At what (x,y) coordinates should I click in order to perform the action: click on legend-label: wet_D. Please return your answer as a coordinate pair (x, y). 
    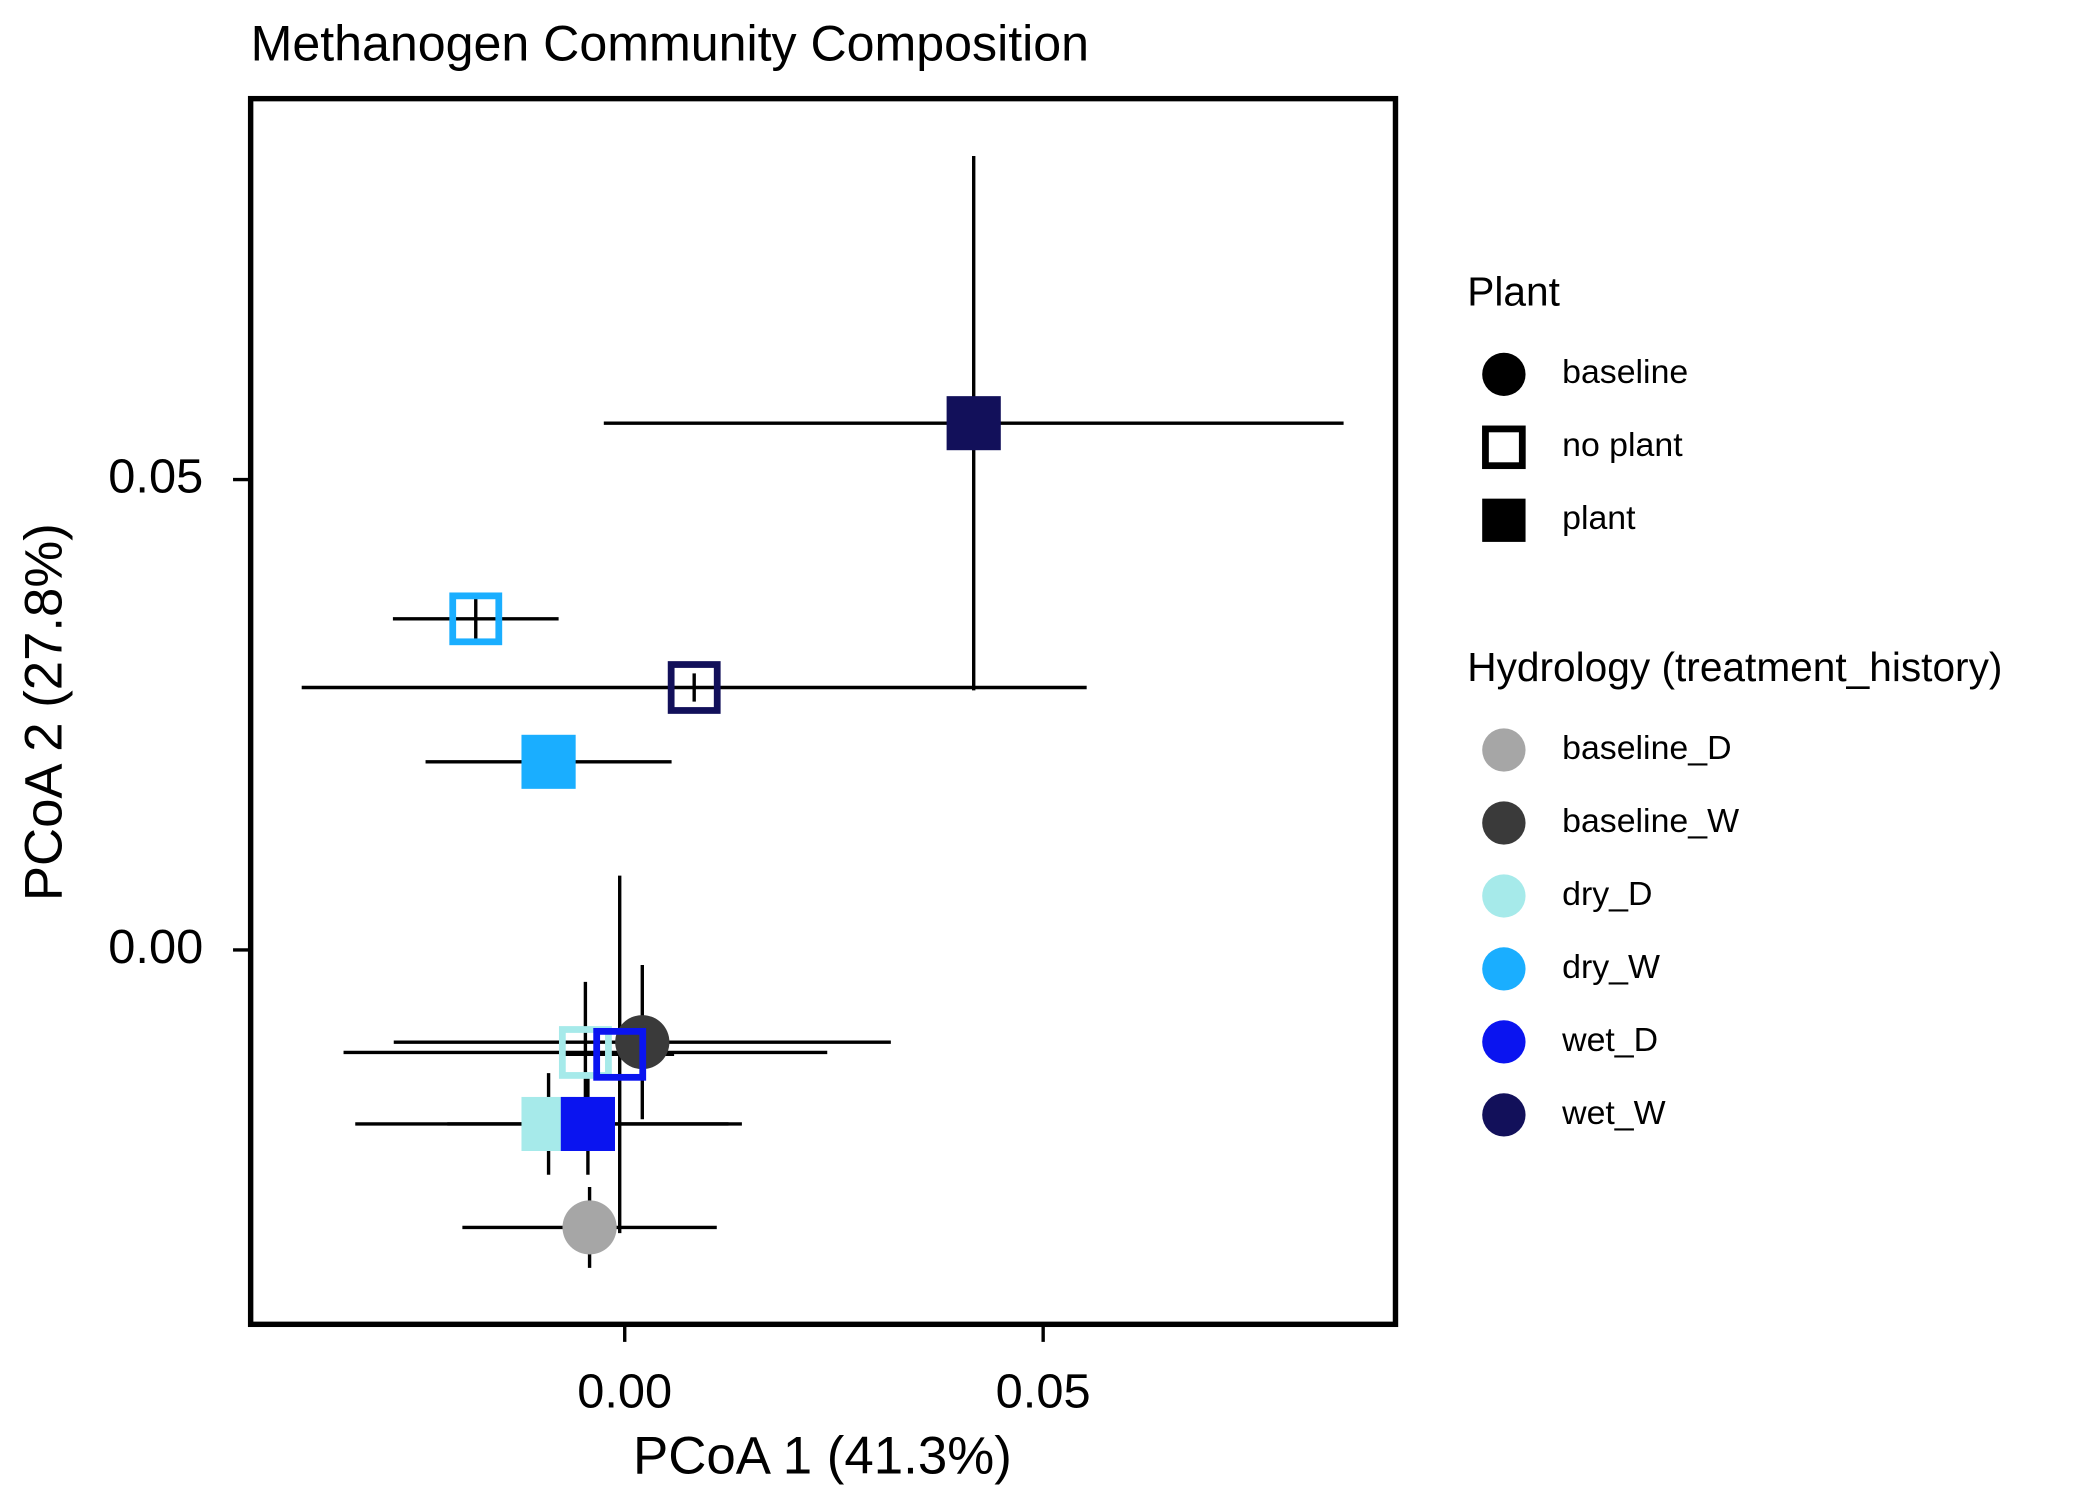
    Looking at the image, I should click on (1609, 1040).